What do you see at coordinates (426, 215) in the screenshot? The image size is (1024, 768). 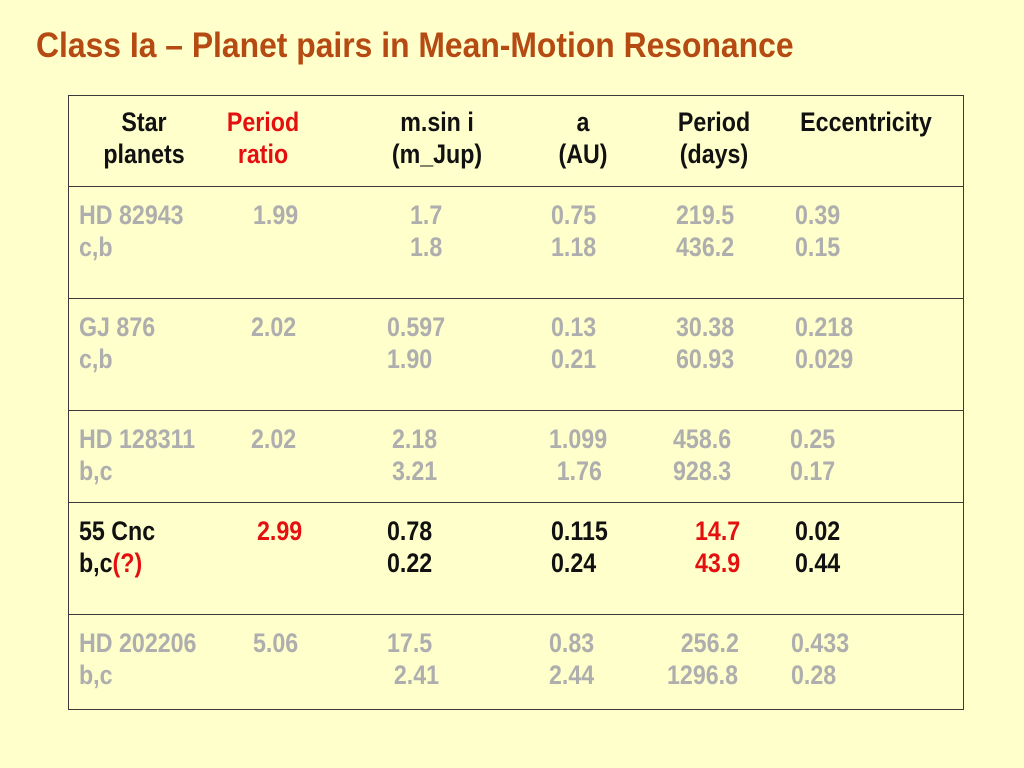 I see `msini-1: 1.7` at bounding box center [426, 215].